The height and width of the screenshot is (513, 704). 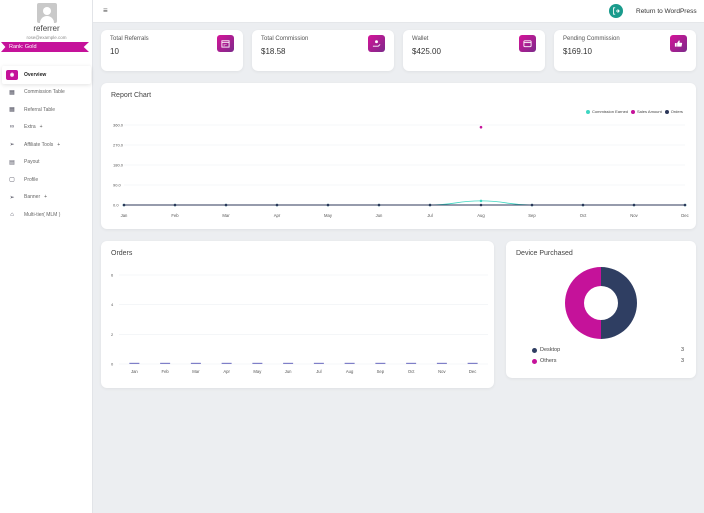 I want to click on sidebar-item-payout: ▤ Payout, so click(x=46, y=163).